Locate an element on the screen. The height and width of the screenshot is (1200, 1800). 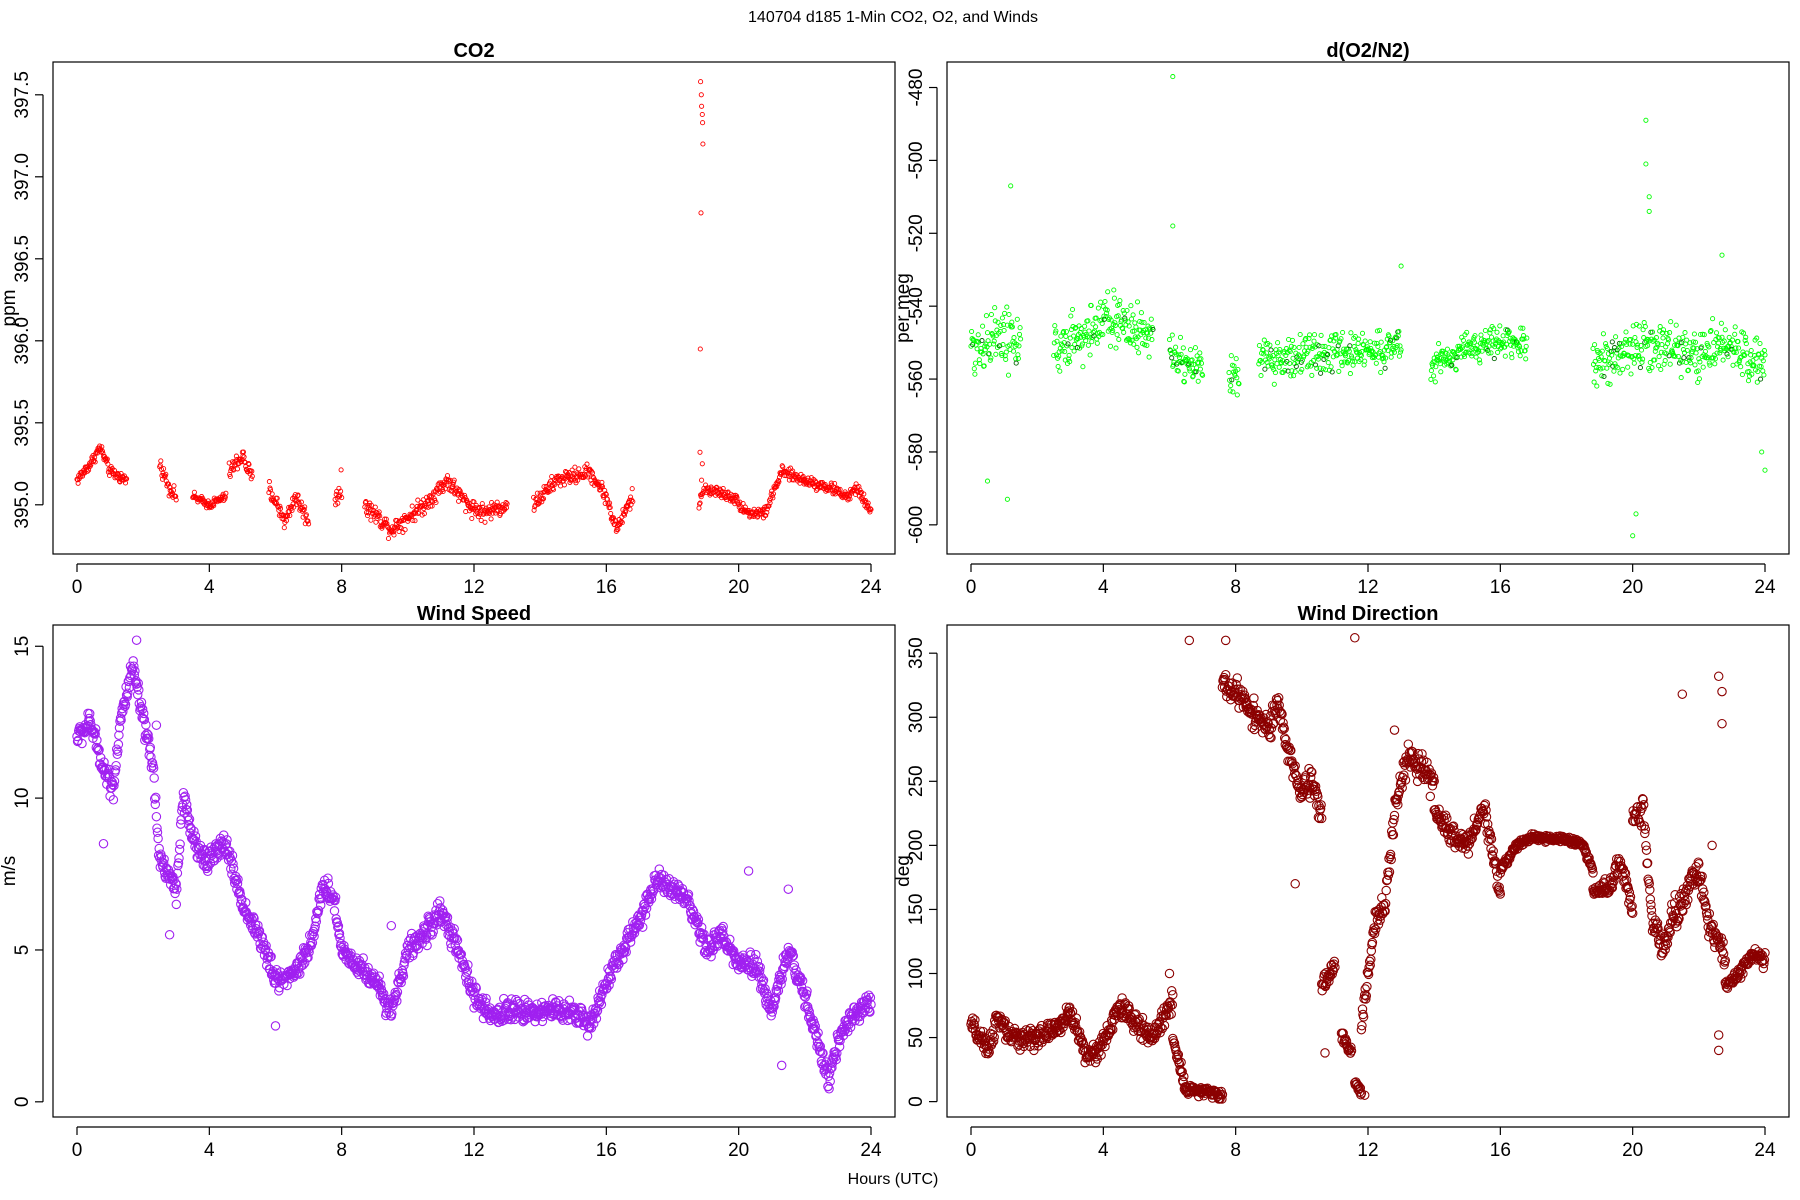
o2n2-y-axis-label: per meg is located at coordinates (903, 308).